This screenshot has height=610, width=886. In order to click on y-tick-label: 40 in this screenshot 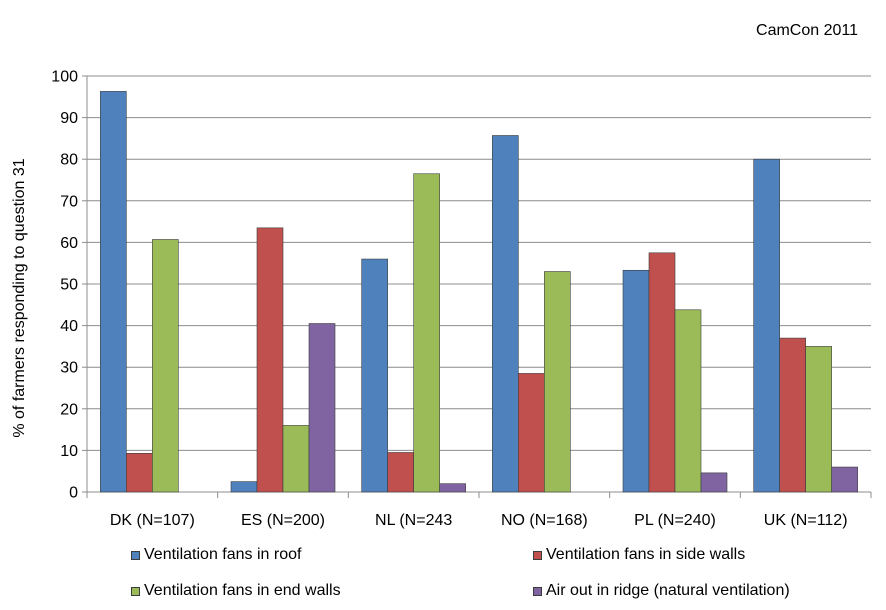, I will do `click(69, 326)`.